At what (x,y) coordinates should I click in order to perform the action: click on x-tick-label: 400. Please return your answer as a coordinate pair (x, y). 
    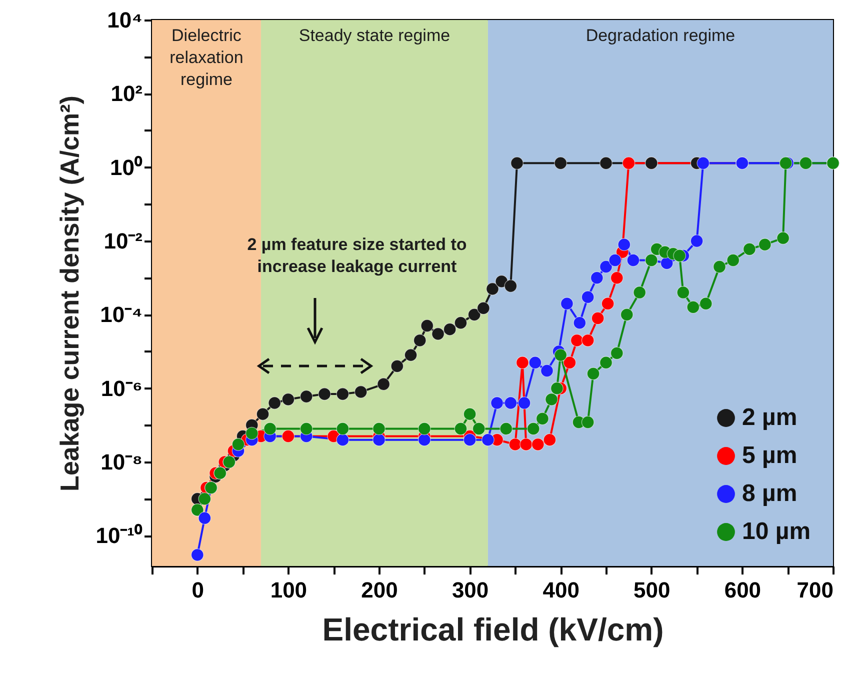
    Looking at the image, I should click on (561, 590).